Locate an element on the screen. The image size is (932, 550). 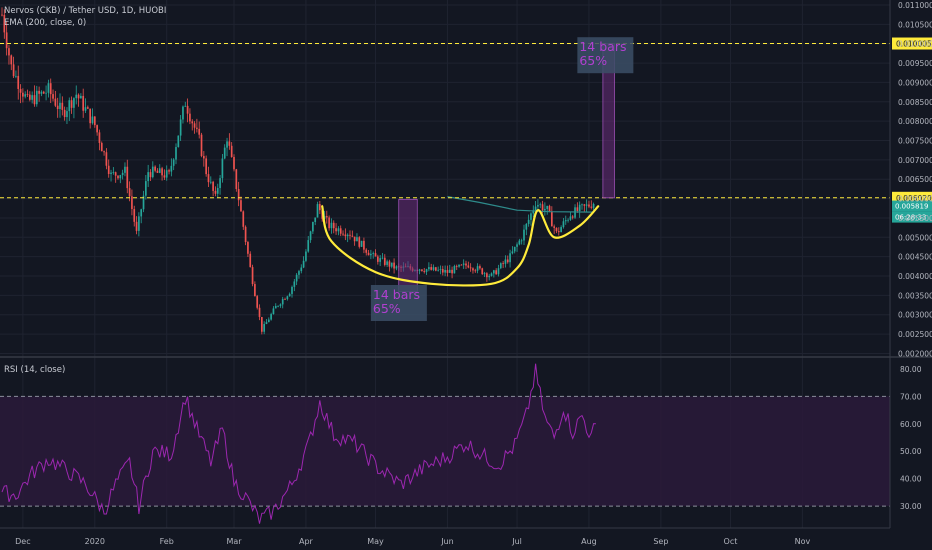
level-price-tag is located at coordinates (912, 43).